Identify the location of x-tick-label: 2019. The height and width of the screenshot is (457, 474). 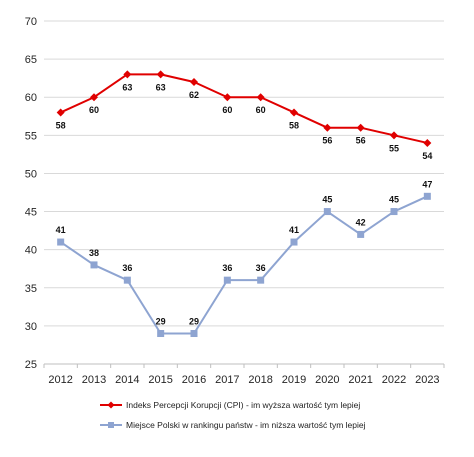
(294, 380).